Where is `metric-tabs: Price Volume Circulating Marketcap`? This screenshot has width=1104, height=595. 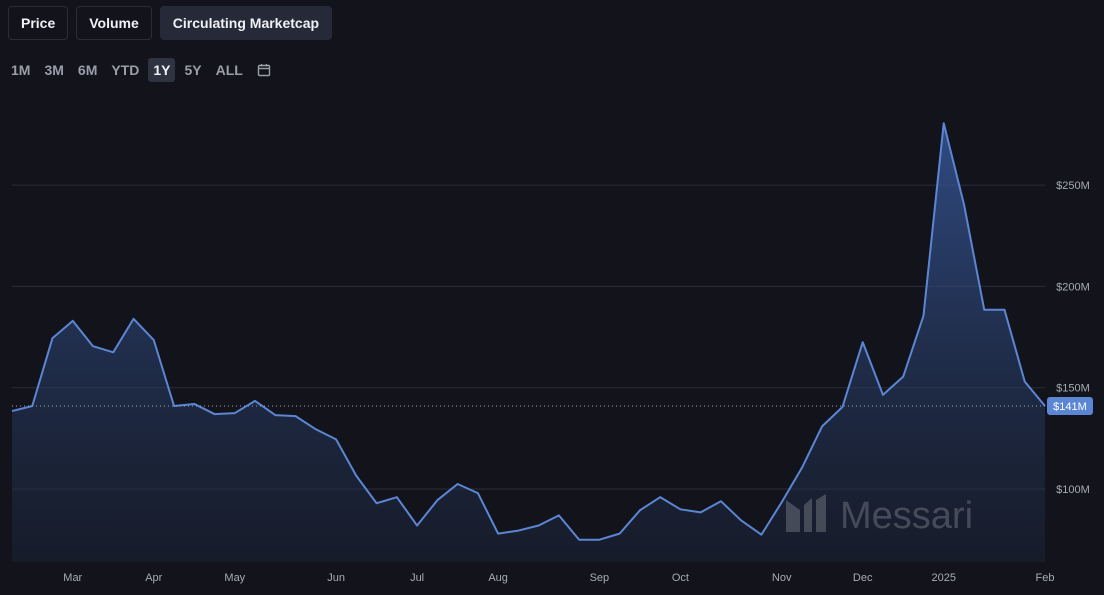
metric-tabs: Price Volume Circulating Marketcap is located at coordinates (170, 23).